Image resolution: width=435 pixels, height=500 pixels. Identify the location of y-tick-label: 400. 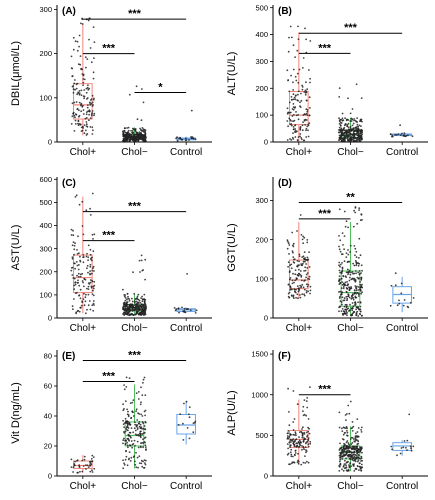
(45, 225).